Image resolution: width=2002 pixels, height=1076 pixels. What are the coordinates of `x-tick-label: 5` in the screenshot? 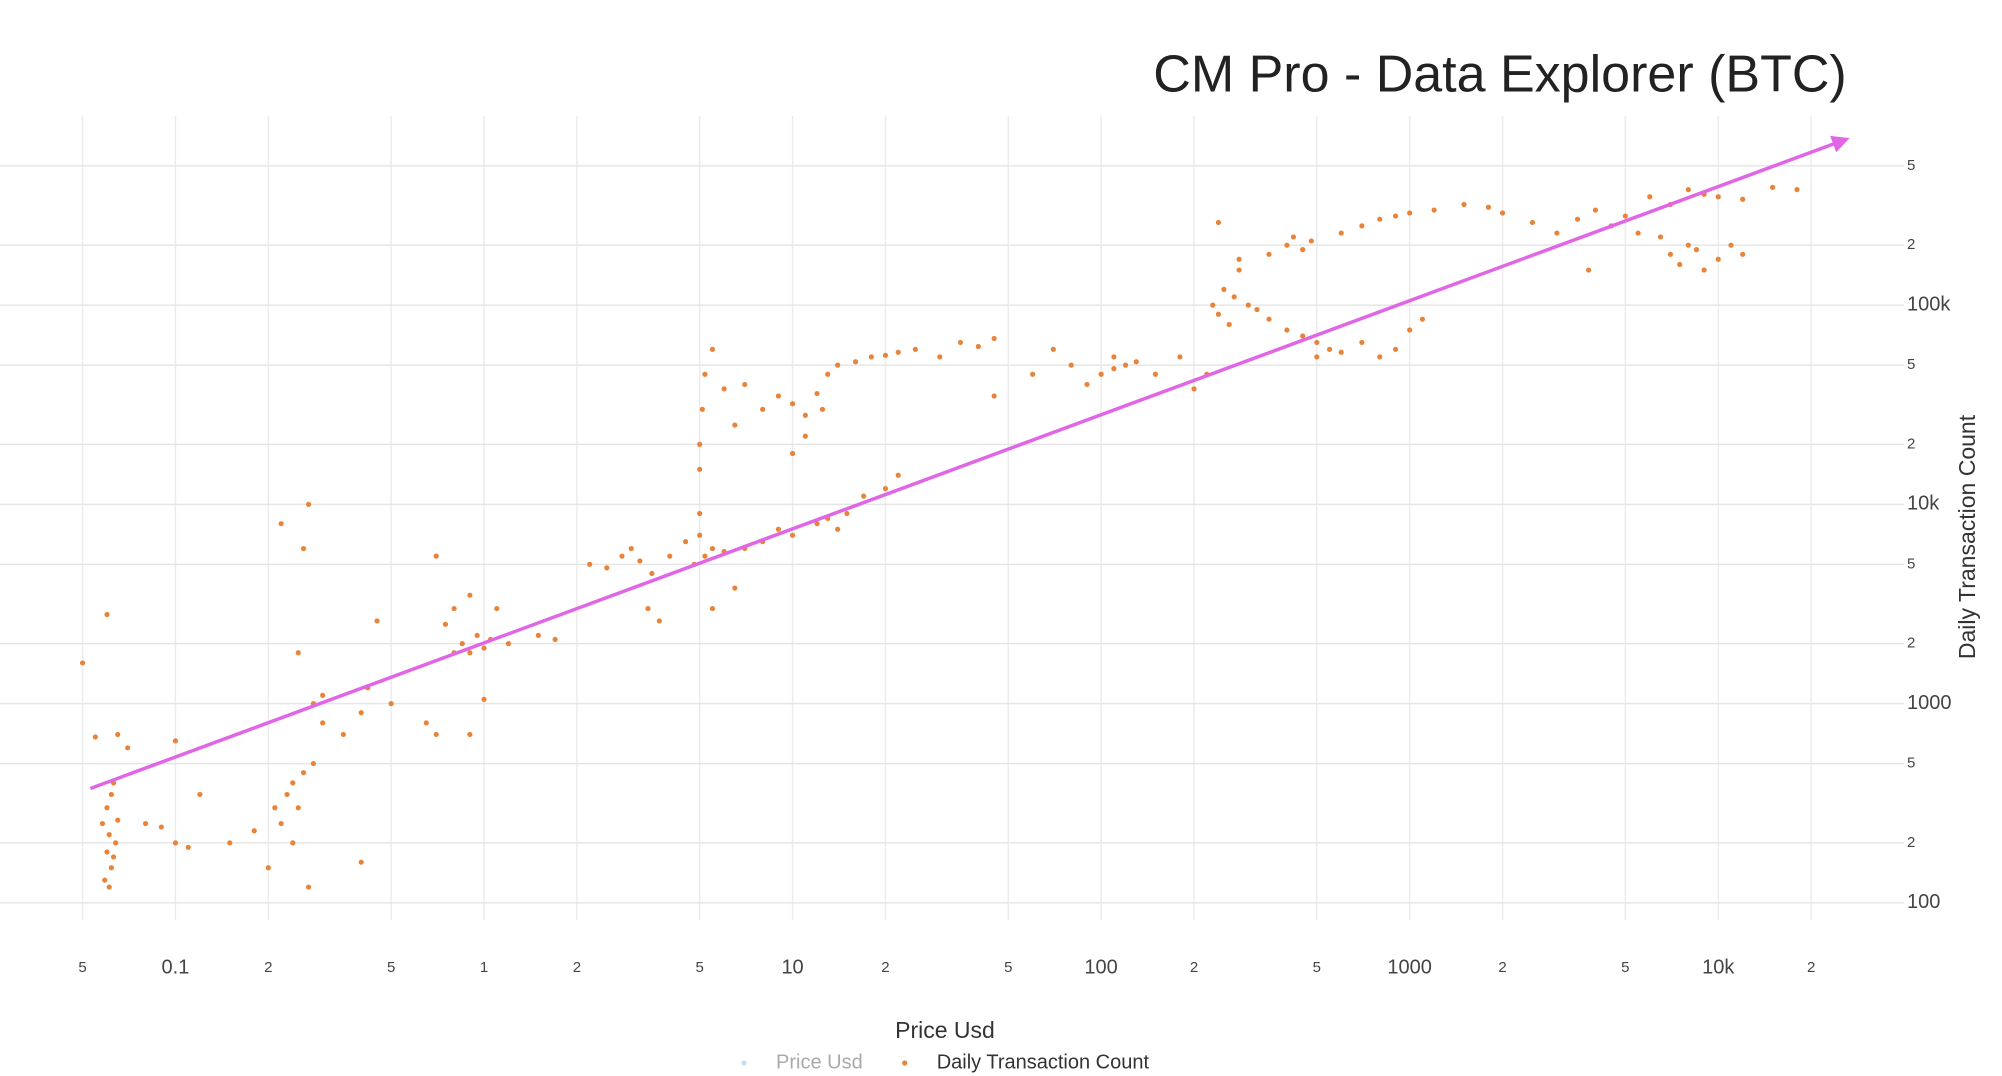 It's located at (700, 967).